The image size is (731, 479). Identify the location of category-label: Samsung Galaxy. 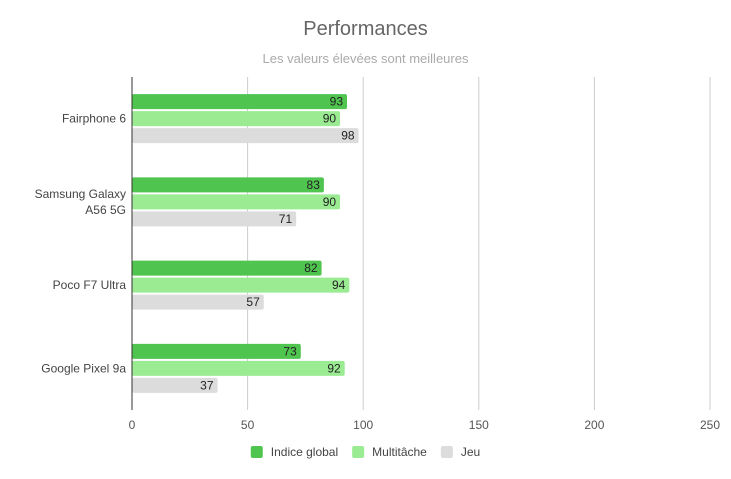
(80, 194).